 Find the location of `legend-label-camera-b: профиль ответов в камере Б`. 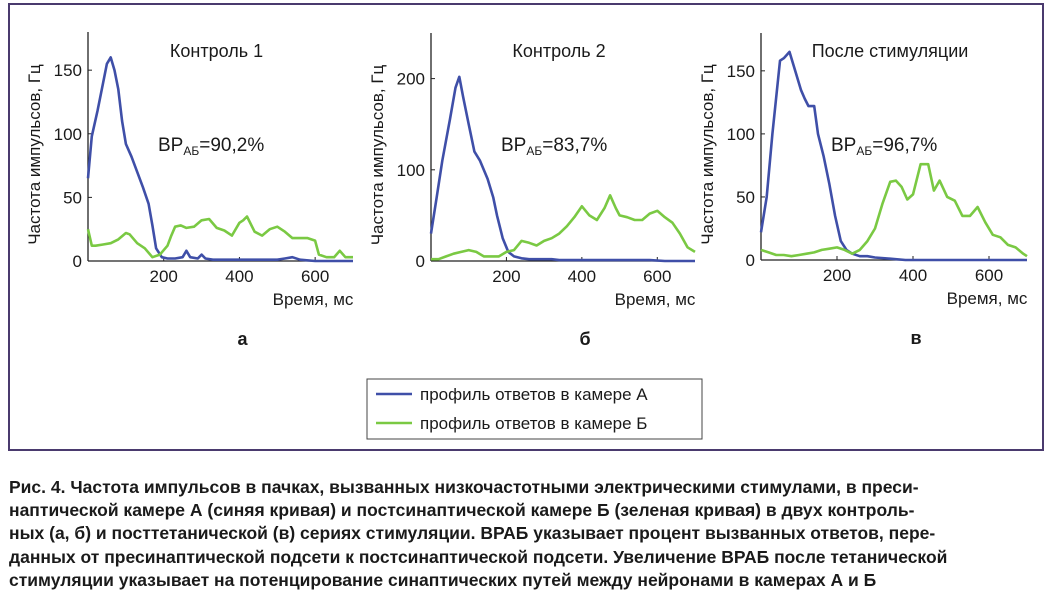

legend-label-camera-b: профиль ответов в камере Б is located at coordinates (533, 423).